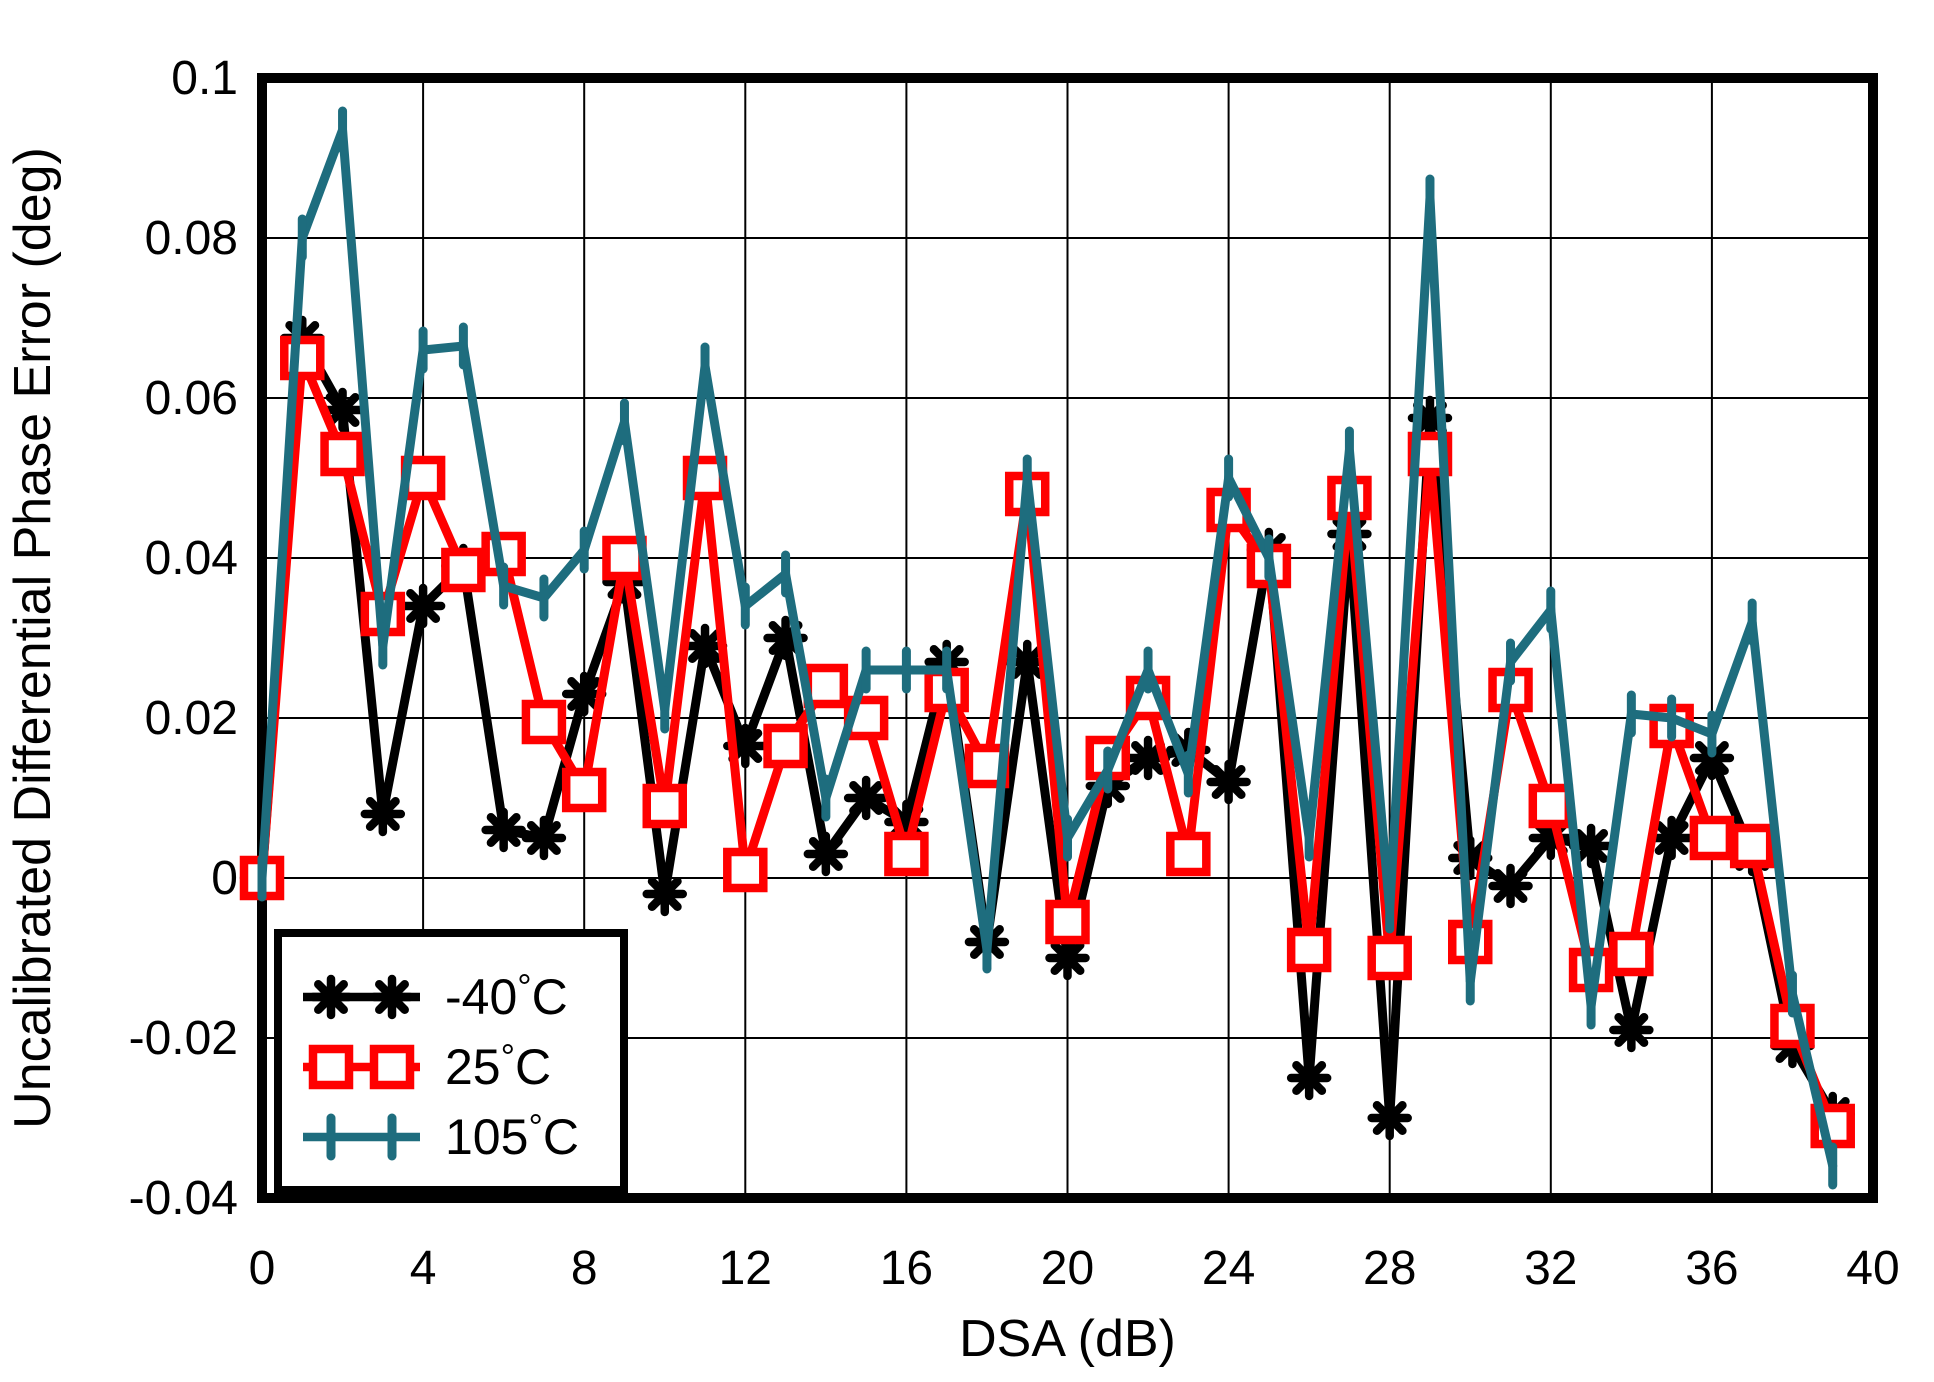 The width and height of the screenshot is (1934, 1382). What do you see at coordinates (183, 1198) in the screenshot?
I see `y-tick-label: -0.04` at bounding box center [183, 1198].